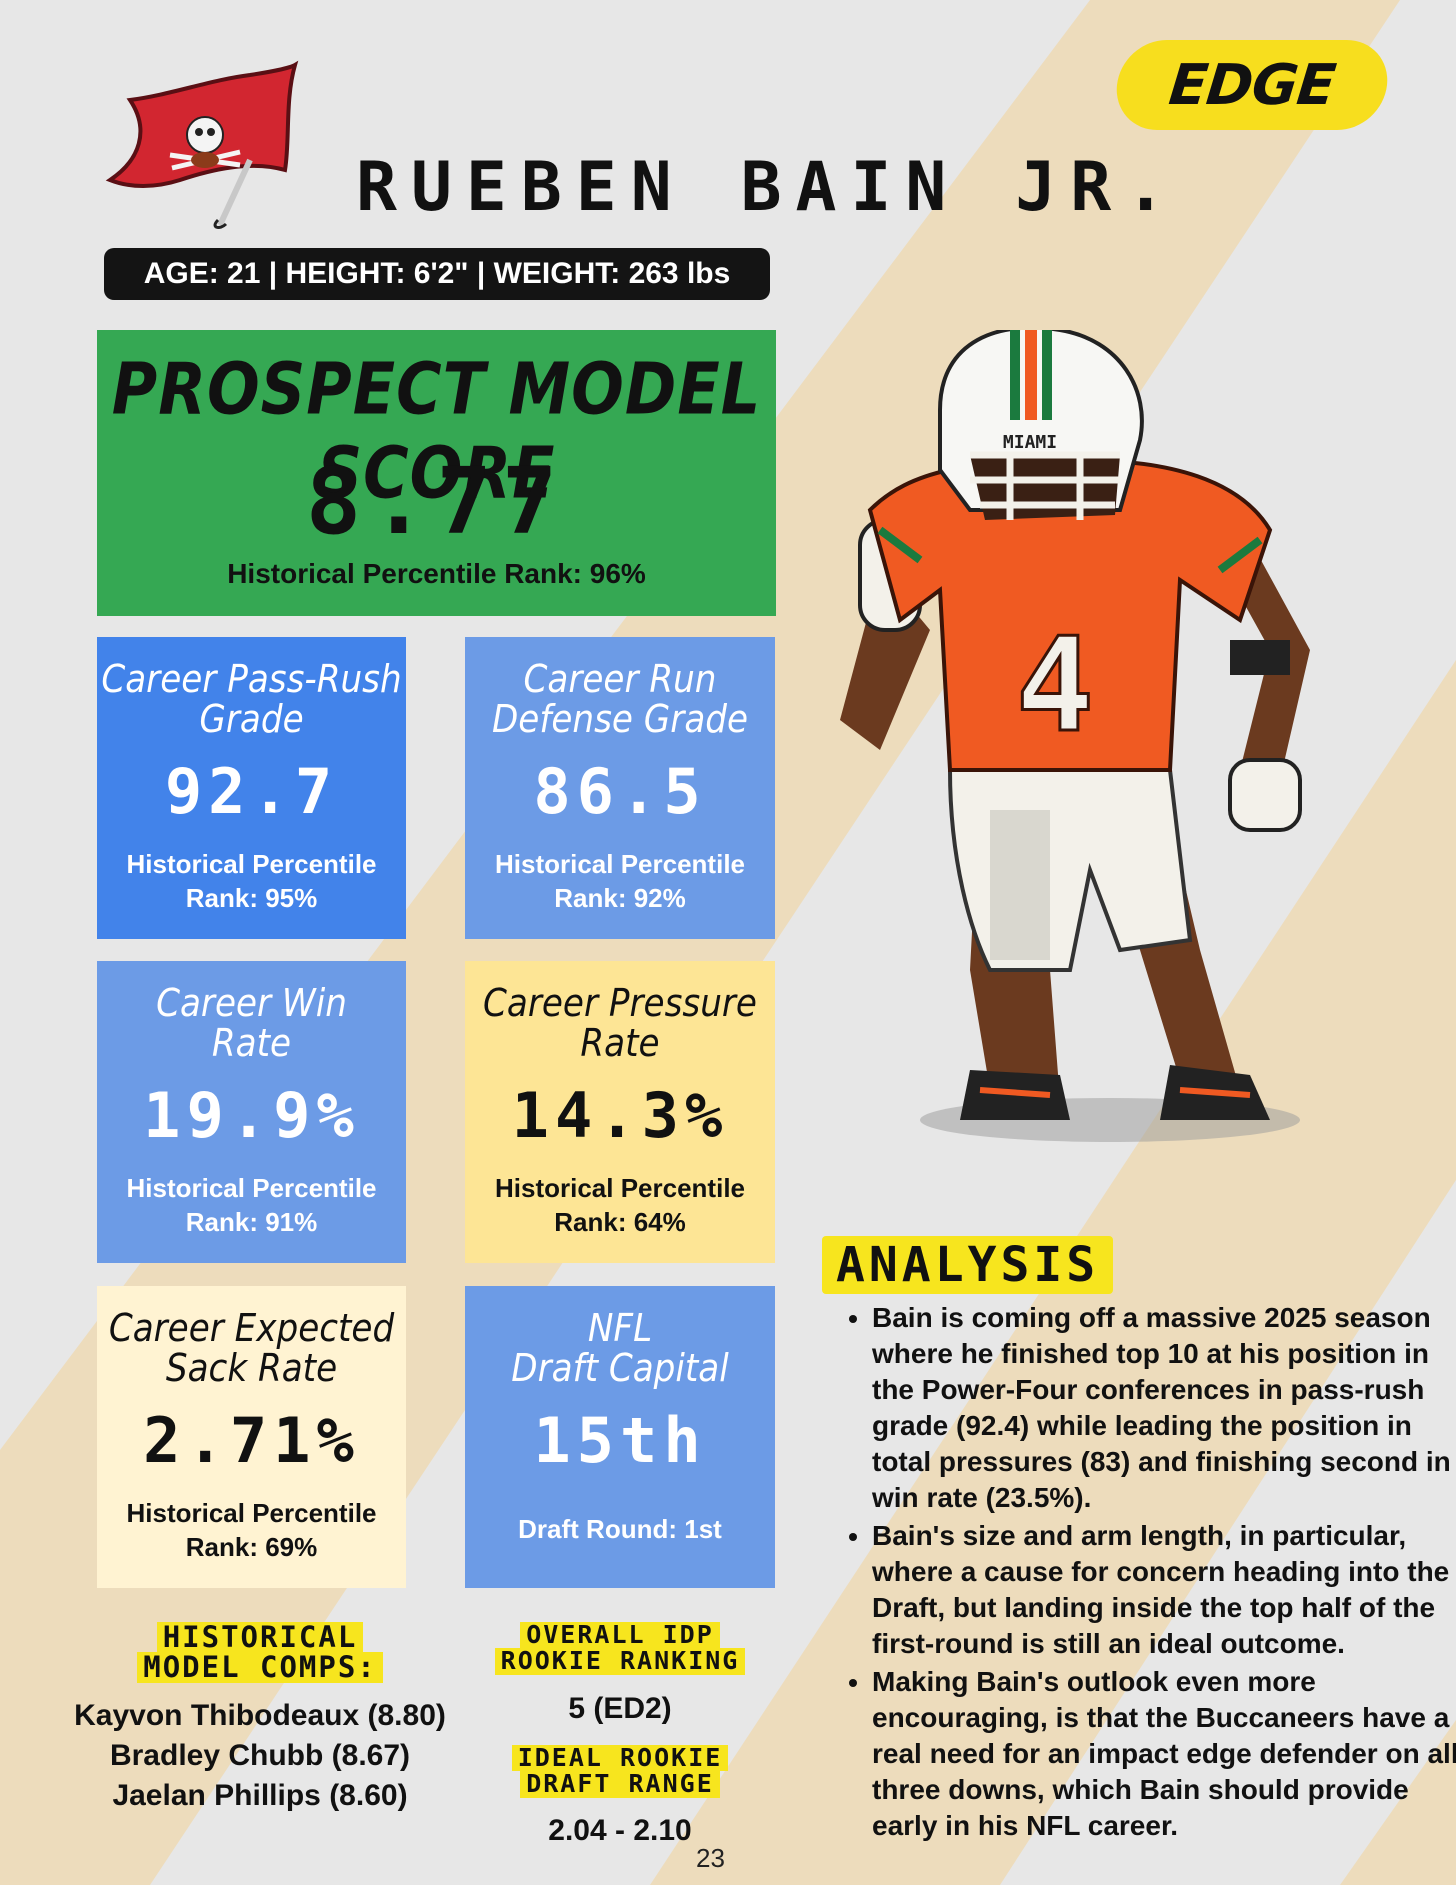 Image resolution: width=1456 pixels, height=1885 pixels. What do you see at coordinates (620, 1648) in the screenshot?
I see `idp-ranking-heading: OVERALL IDP ROOKIE RANKING` at bounding box center [620, 1648].